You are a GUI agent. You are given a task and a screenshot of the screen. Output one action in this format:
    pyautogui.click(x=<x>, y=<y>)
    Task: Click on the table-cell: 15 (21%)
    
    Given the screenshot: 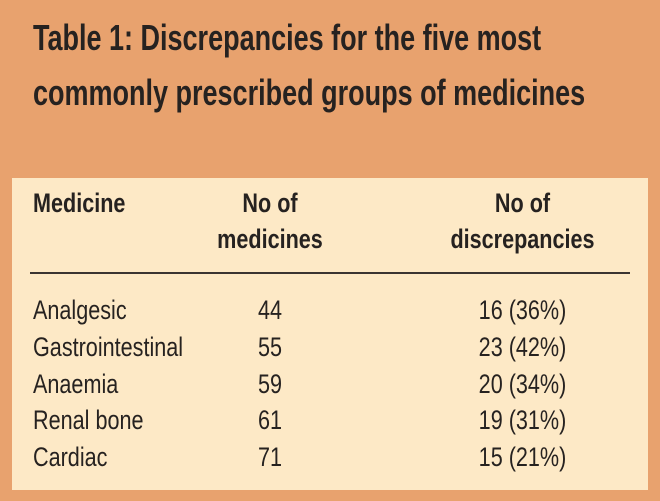 What is the action you would take?
    pyautogui.click(x=522, y=457)
    